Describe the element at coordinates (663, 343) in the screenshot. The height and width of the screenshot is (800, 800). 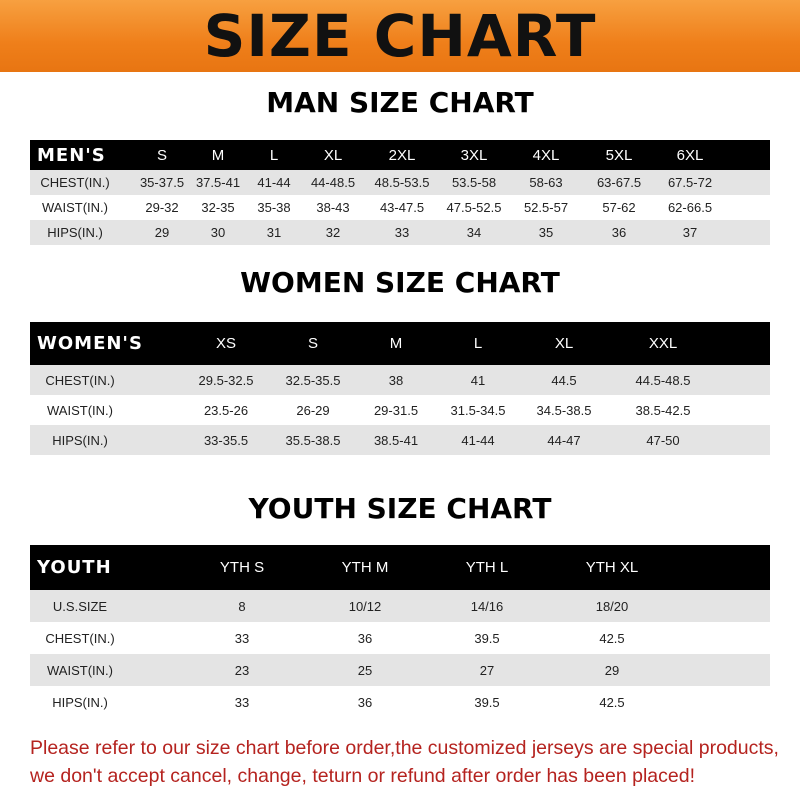
I see `size-header: XXL` at that location.